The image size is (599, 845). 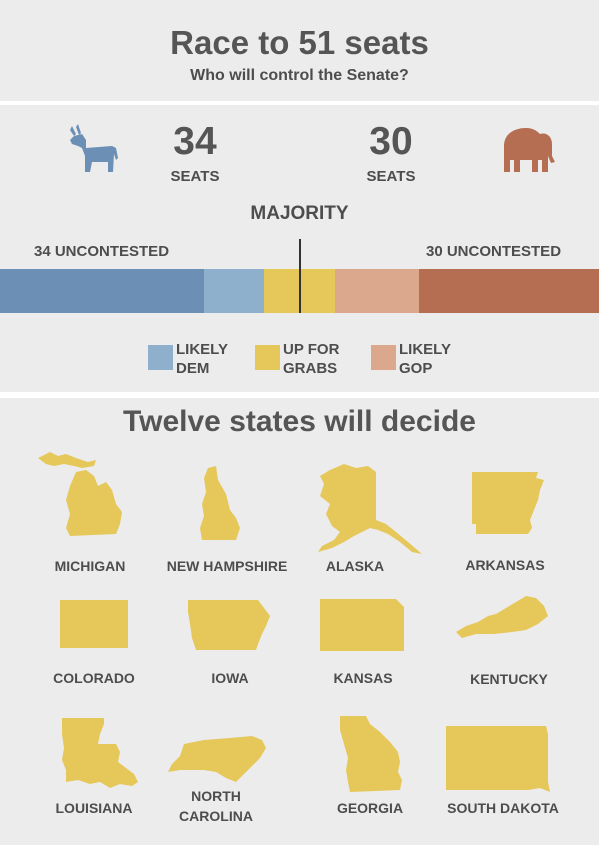 What do you see at coordinates (216, 796) in the screenshot?
I see `state-label-line1: NORTH` at bounding box center [216, 796].